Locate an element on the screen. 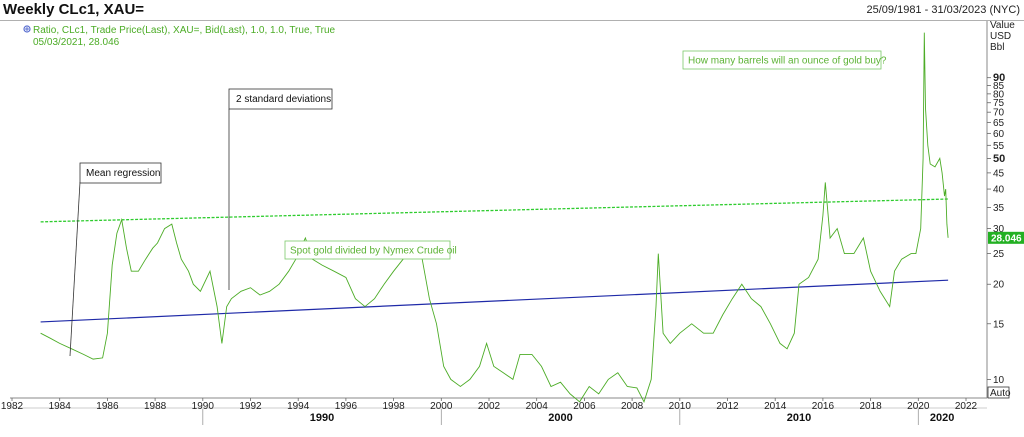 The width and height of the screenshot is (1024, 437). current-value-tag is located at coordinates (1006, 237).